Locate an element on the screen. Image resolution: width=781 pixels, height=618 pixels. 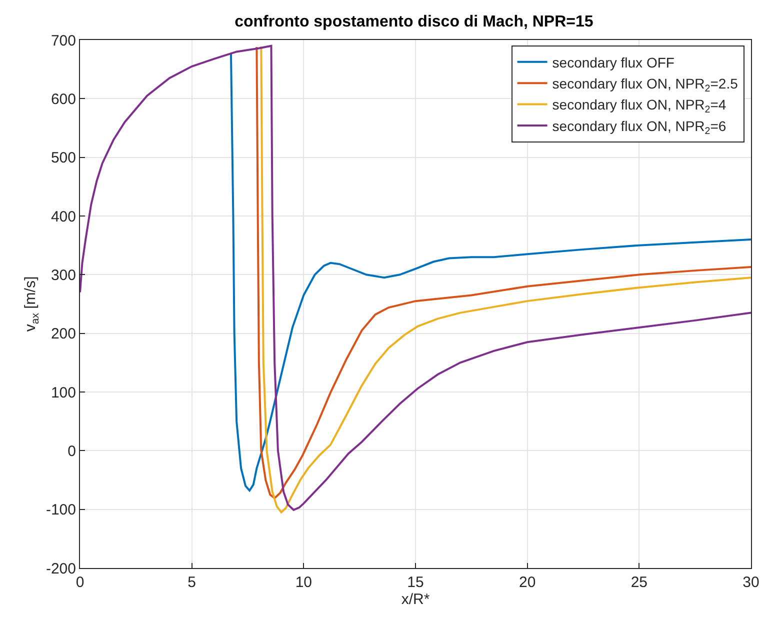
chart-title: confronto spostamento disco di Mach, NPR=15 is located at coordinates (414, 22).